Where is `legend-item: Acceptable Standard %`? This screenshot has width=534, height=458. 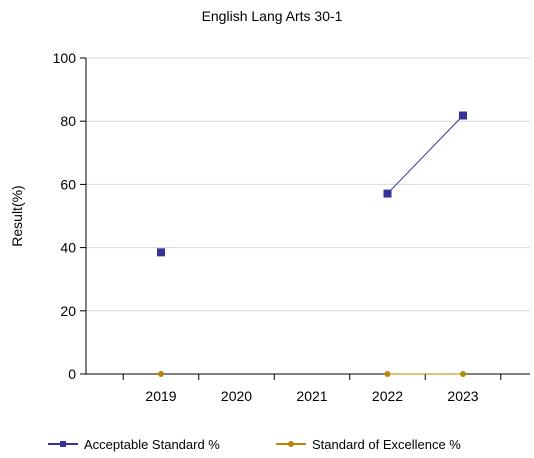
legend-item: Acceptable Standard % is located at coordinates (134, 444).